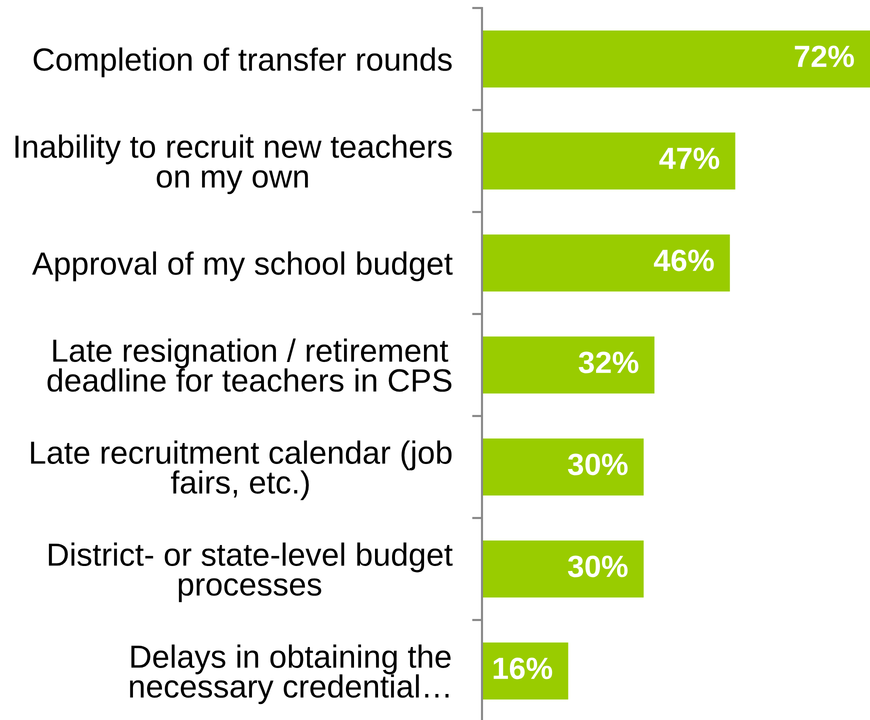 The width and height of the screenshot is (870, 720). I want to click on y-tick-label: Late recruitment calendar (job fairs, etc.), so click(241, 470).